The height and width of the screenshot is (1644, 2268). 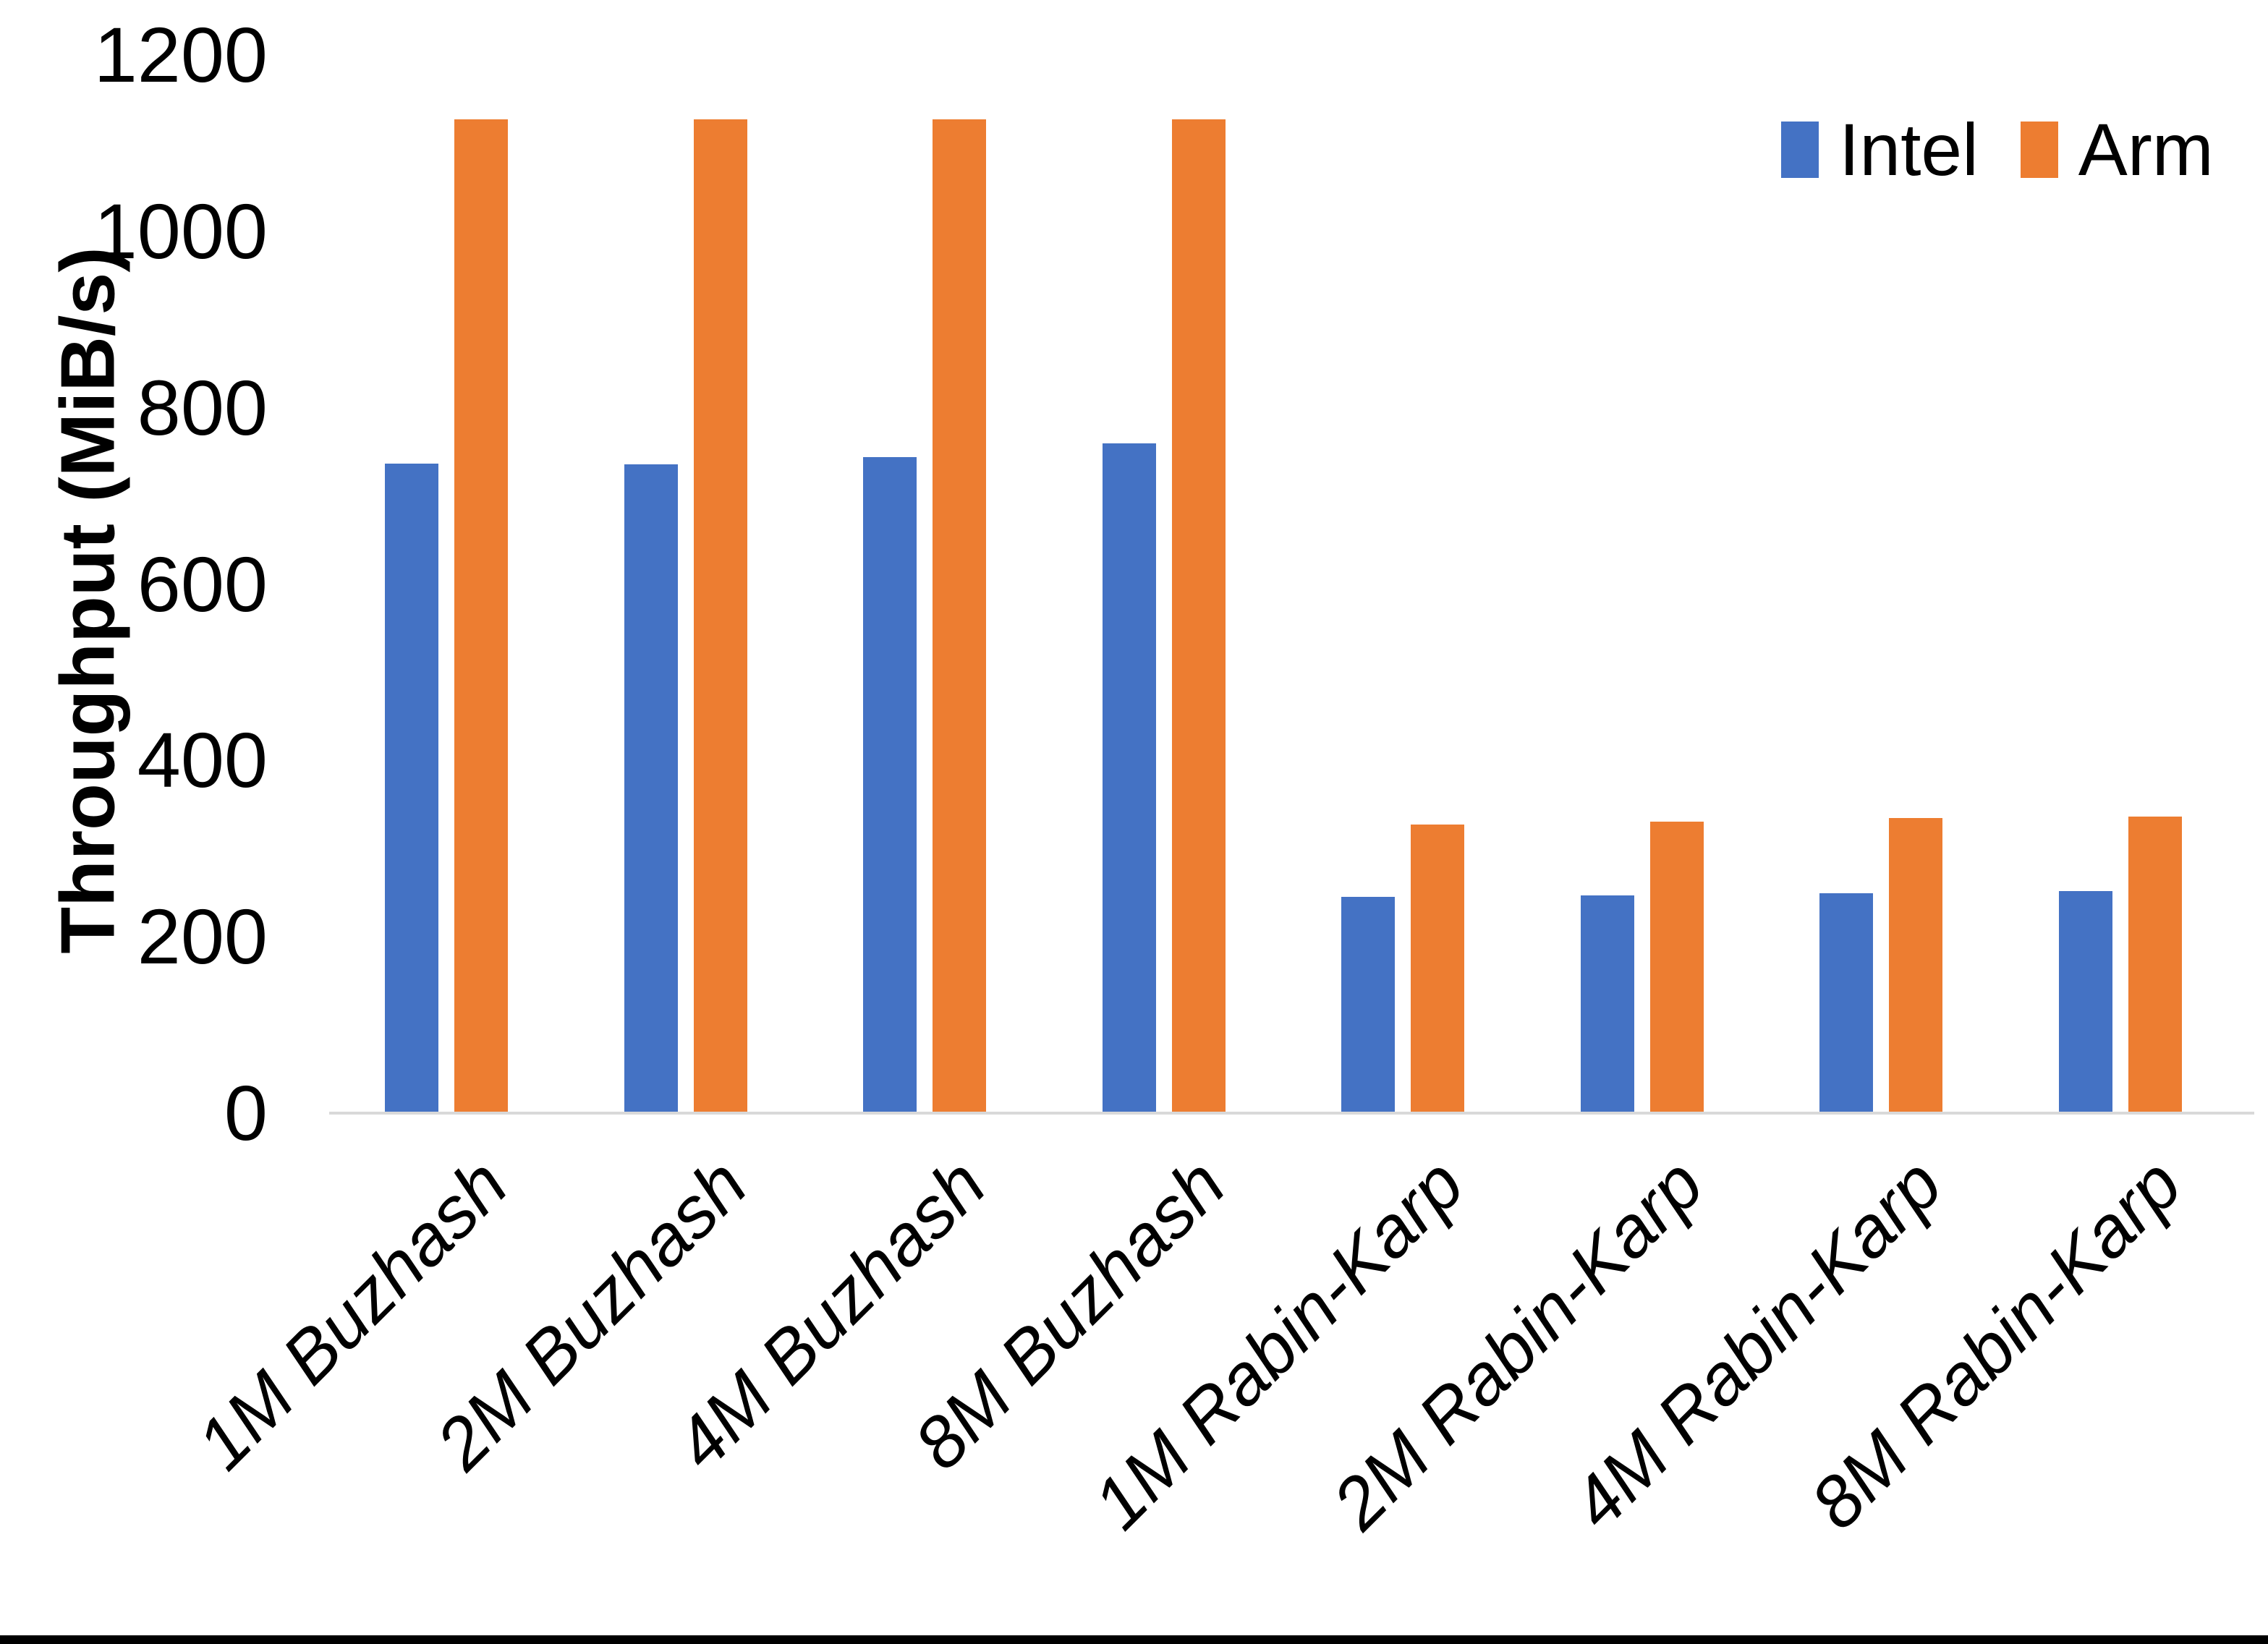 What do you see at coordinates (1846, 1002) in the screenshot?
I see `bar-intel-4m-rabin-karp` at bounding box center [1846, 1002].